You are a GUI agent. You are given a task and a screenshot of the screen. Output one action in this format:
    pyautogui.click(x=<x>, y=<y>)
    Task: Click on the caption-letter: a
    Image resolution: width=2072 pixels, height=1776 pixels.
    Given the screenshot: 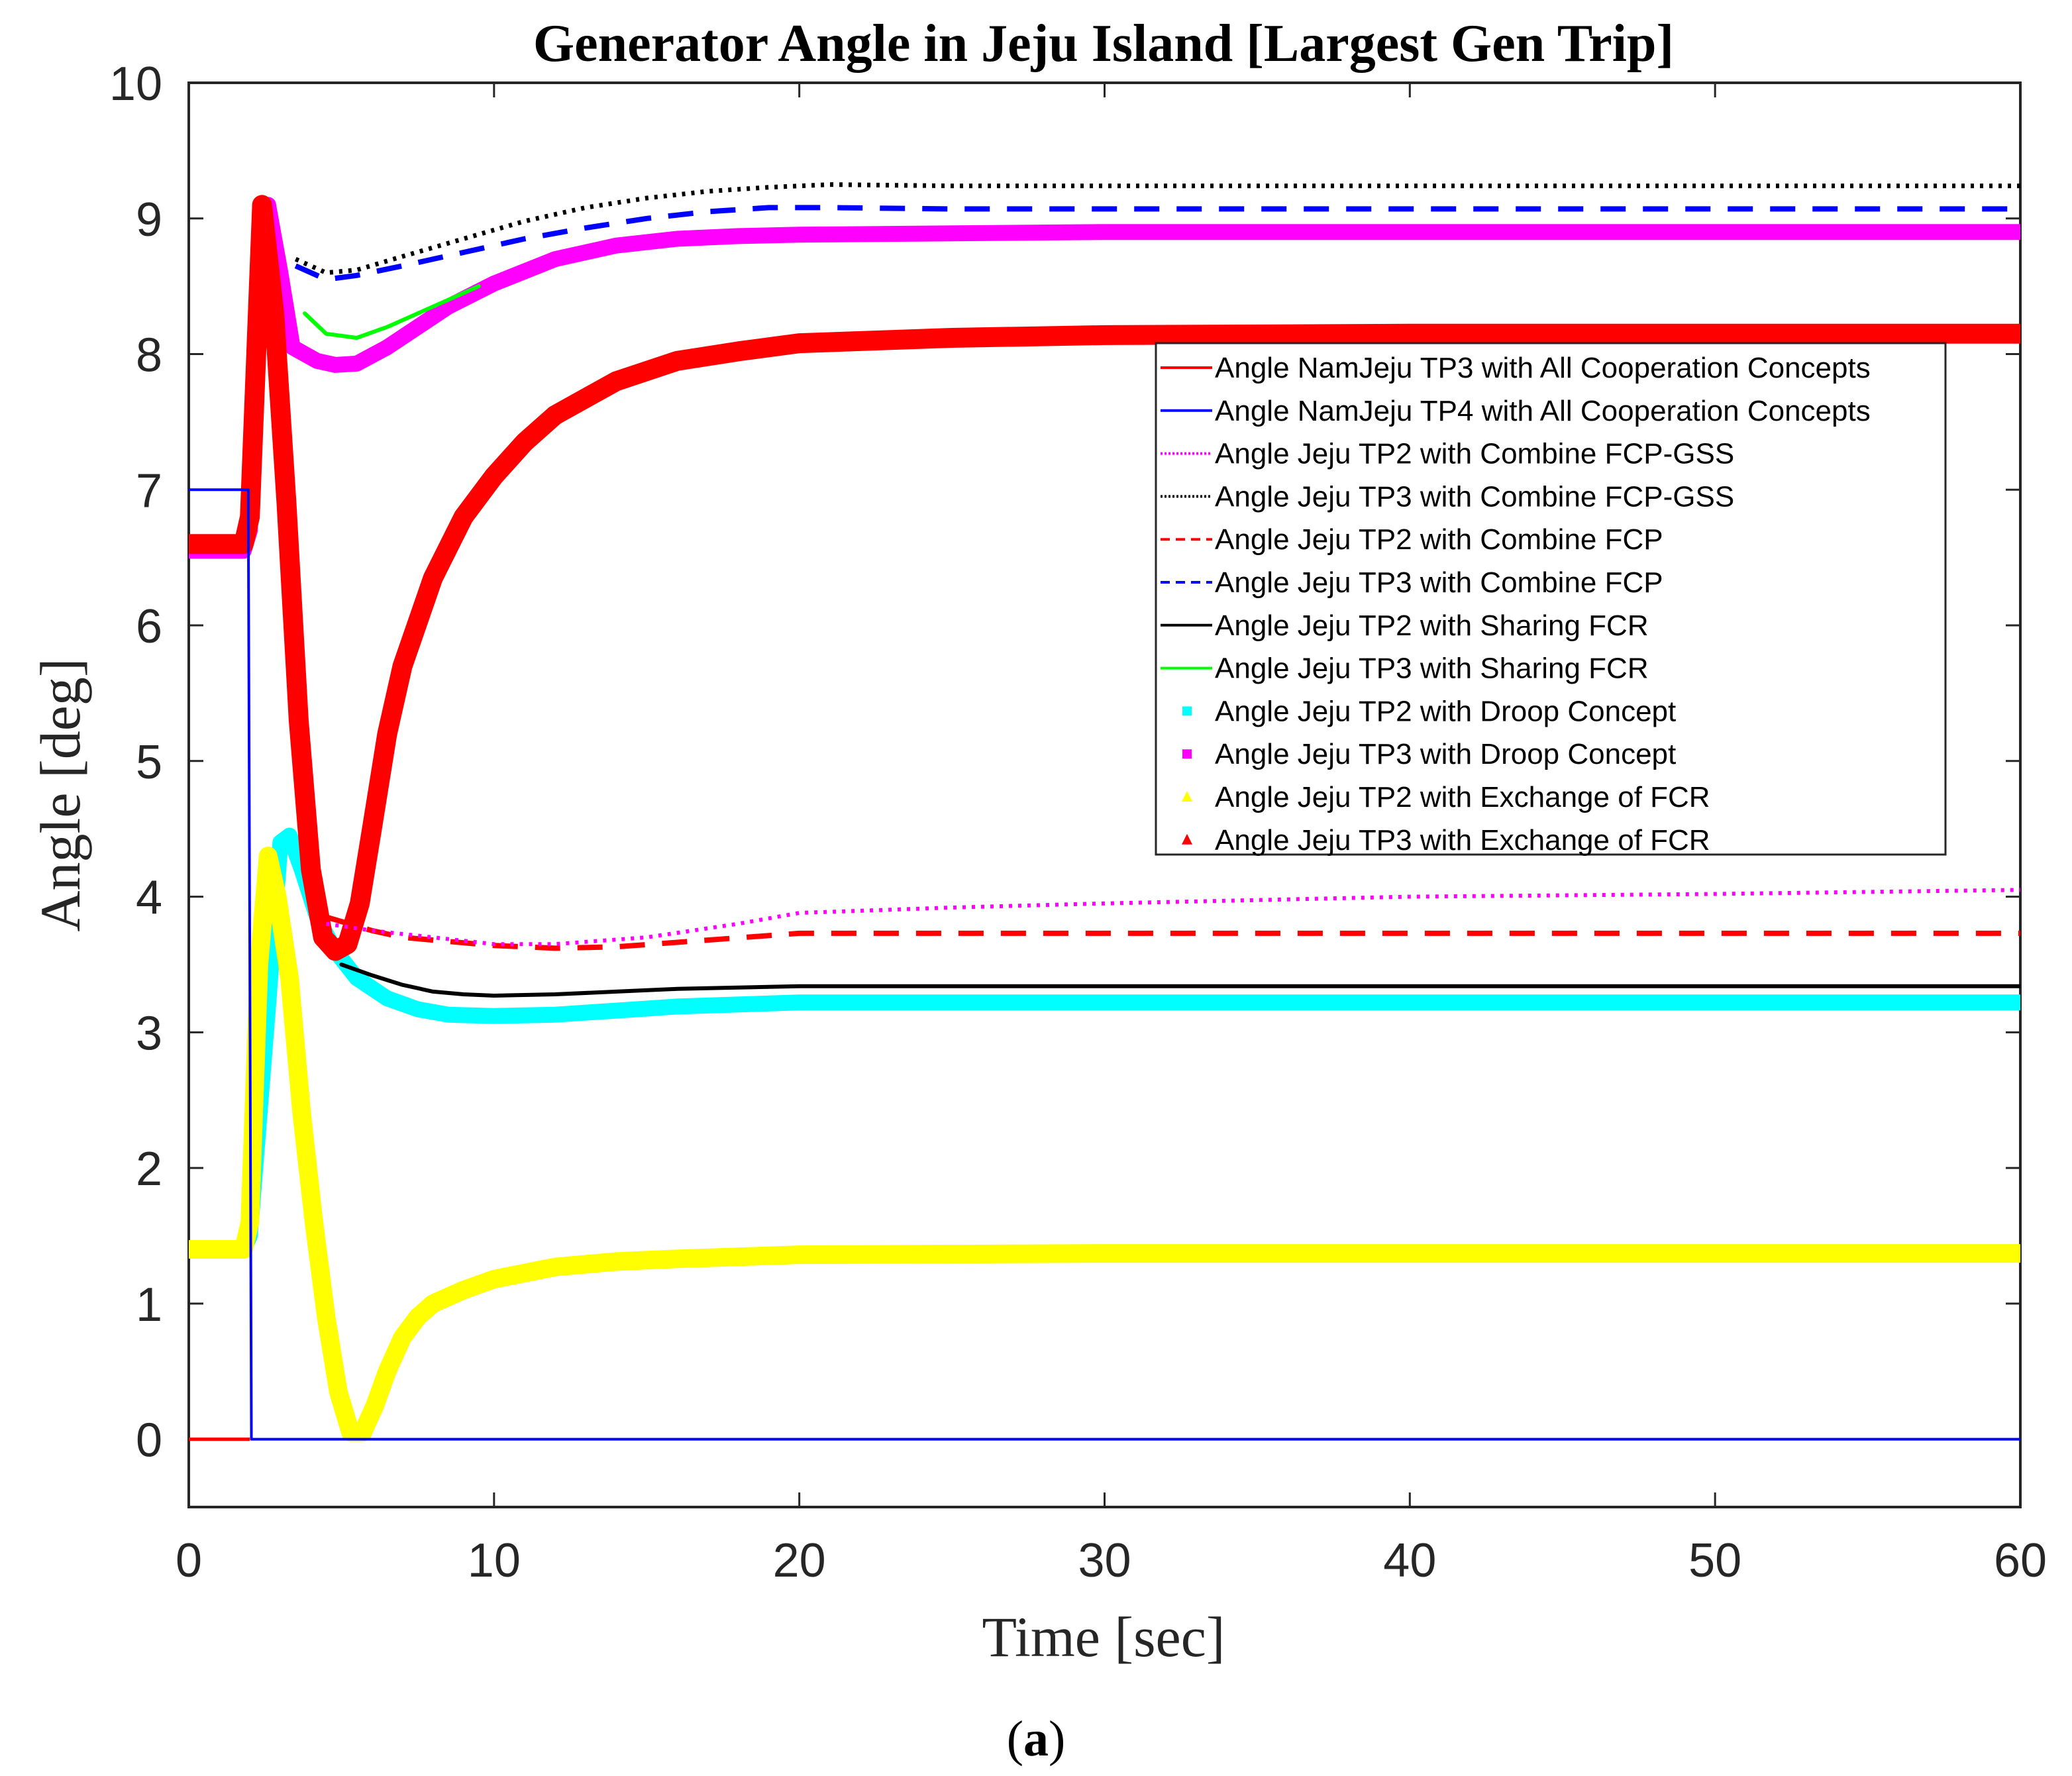 What is the action you would take?
    pyautogui.click(x=1036, y=1739)
    